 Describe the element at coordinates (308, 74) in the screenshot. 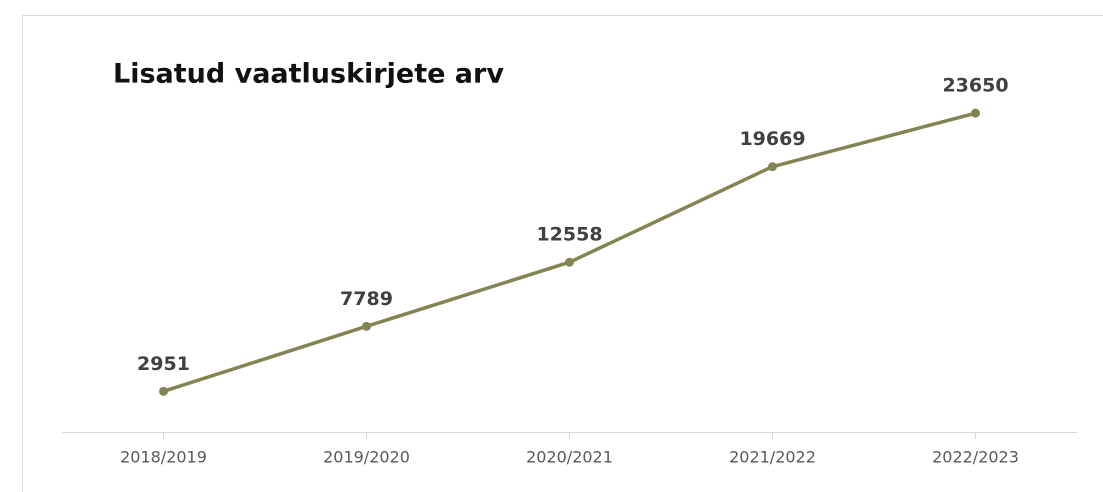

I see `chart-title: Lisatud vaatluskirjete arv` at that location.